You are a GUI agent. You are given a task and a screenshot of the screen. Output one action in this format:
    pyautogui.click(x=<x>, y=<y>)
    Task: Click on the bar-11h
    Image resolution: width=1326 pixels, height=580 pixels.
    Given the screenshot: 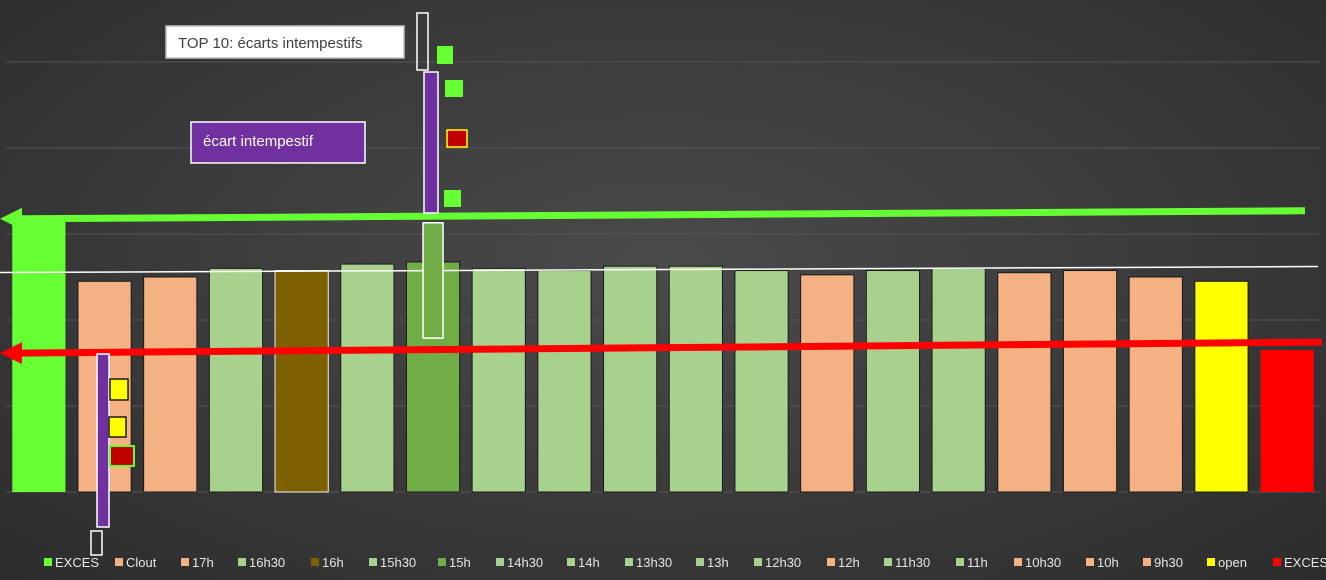 What is the action you would take?
    pyautogui.click(x=958, y=380)
    